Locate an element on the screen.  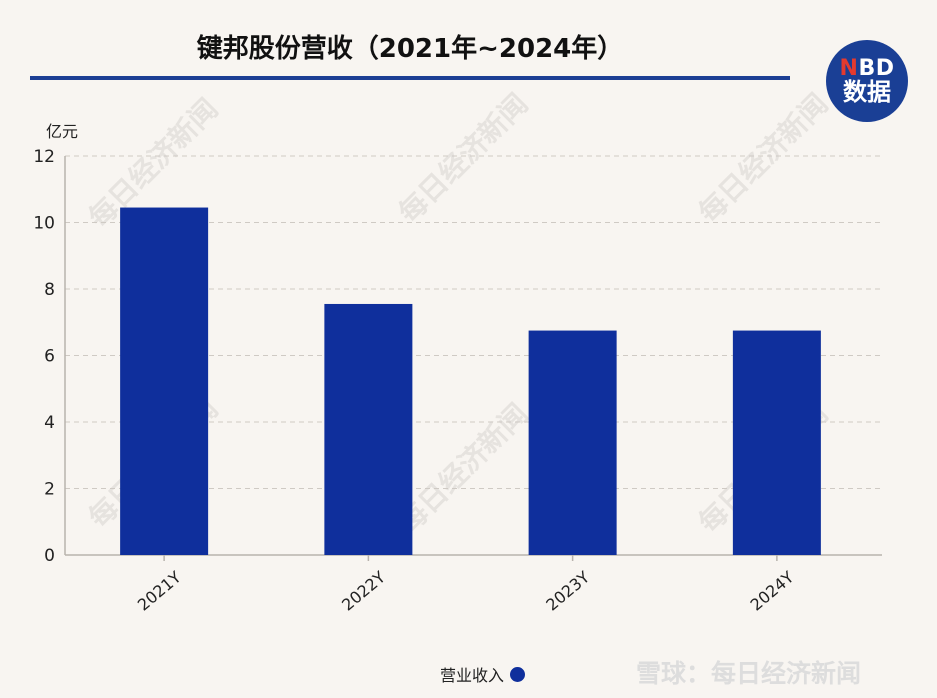
y-tick-label: 6 is located at coordinates (49, 357).